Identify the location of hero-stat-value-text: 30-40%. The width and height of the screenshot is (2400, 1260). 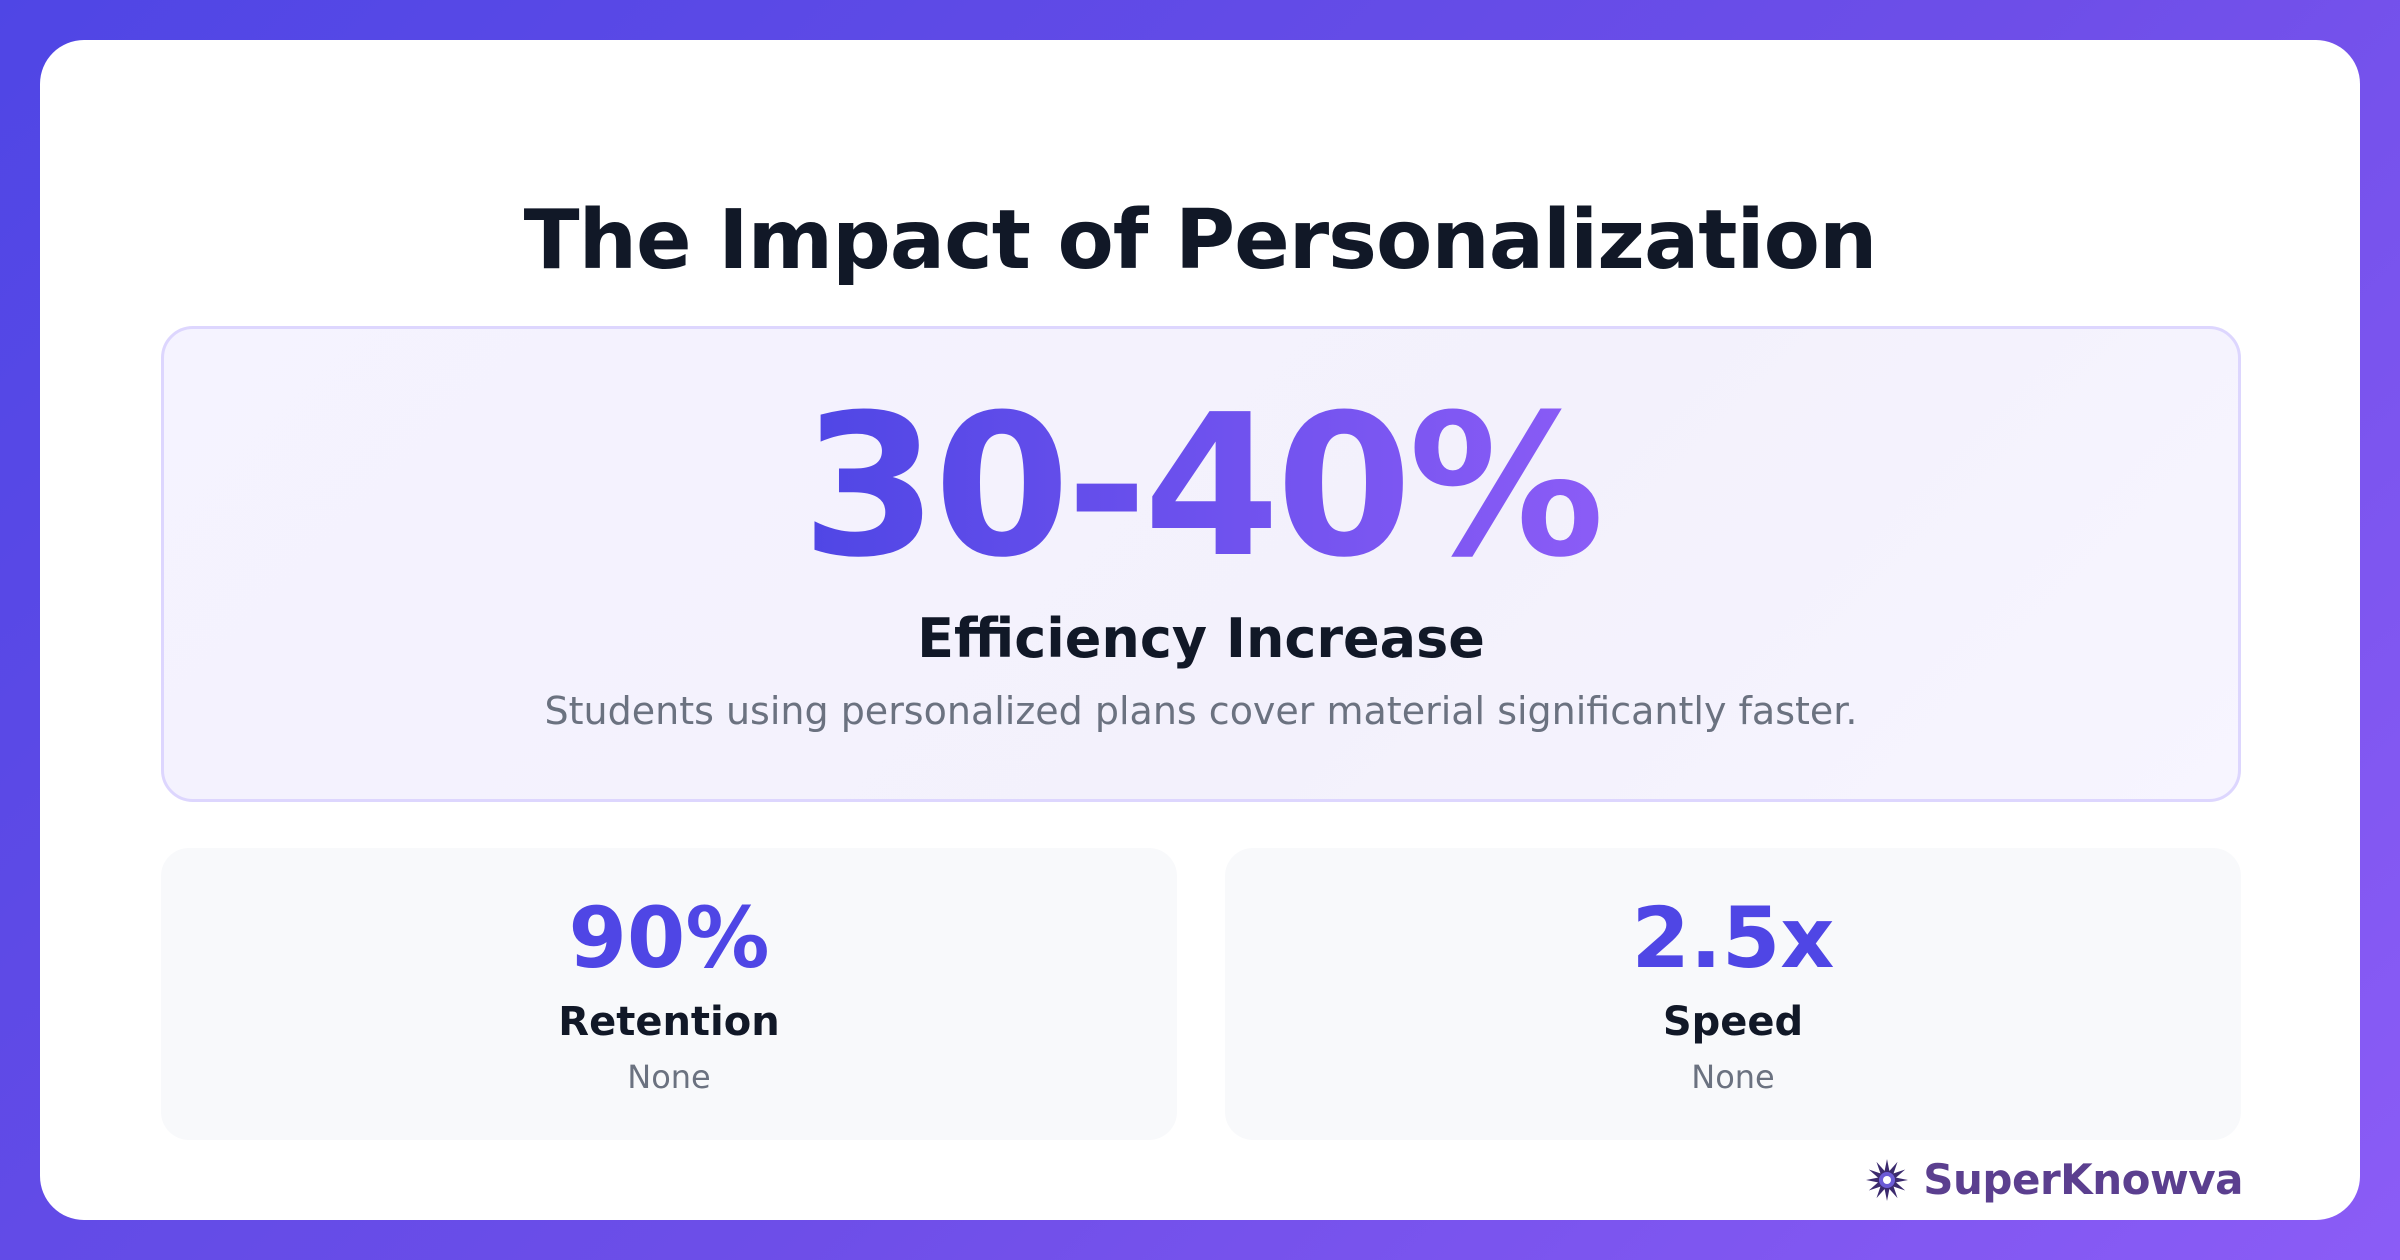
(1202, 487).